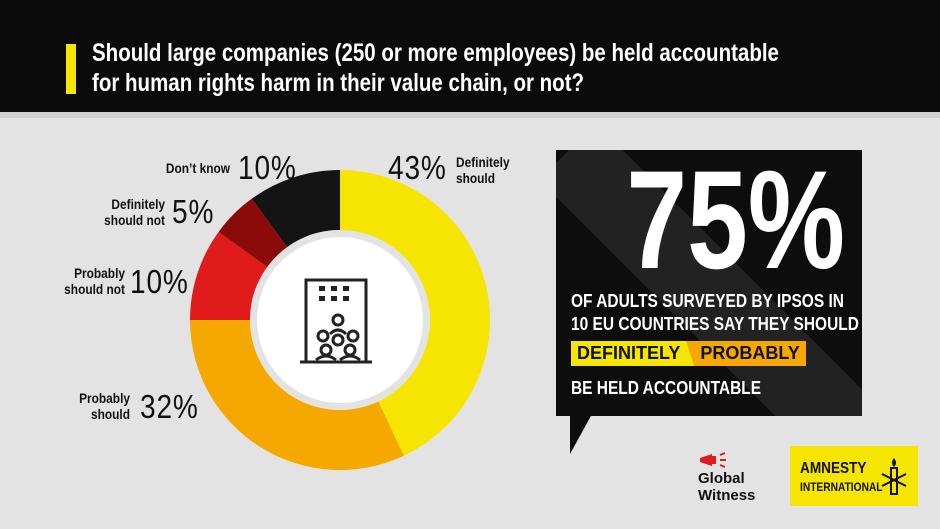 The image size is (940, 529). I want to click on tag-separator, so click(690, 353).